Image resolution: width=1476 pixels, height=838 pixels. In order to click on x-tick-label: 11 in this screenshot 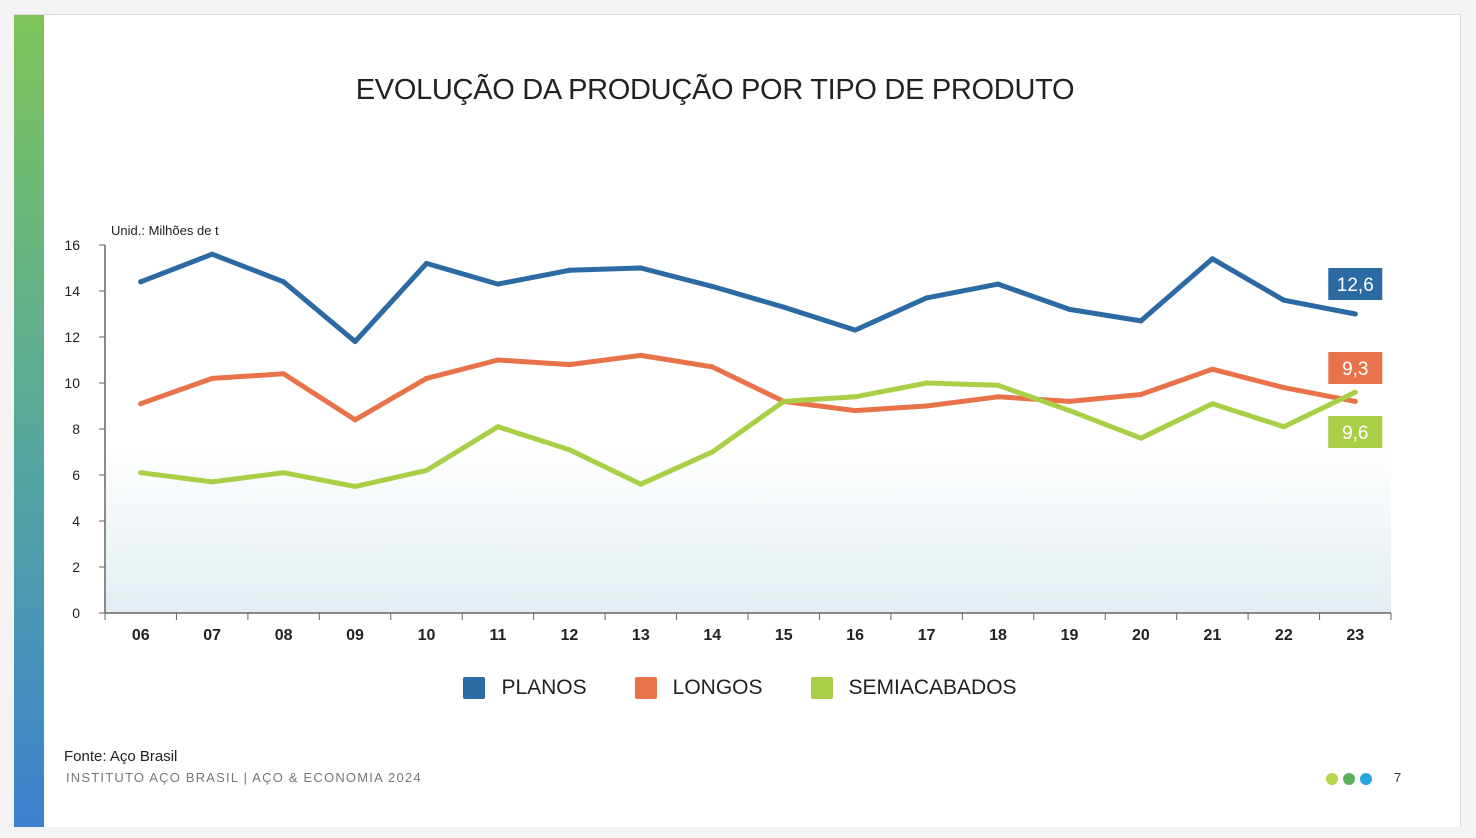, I will do `click(497, 635)`.